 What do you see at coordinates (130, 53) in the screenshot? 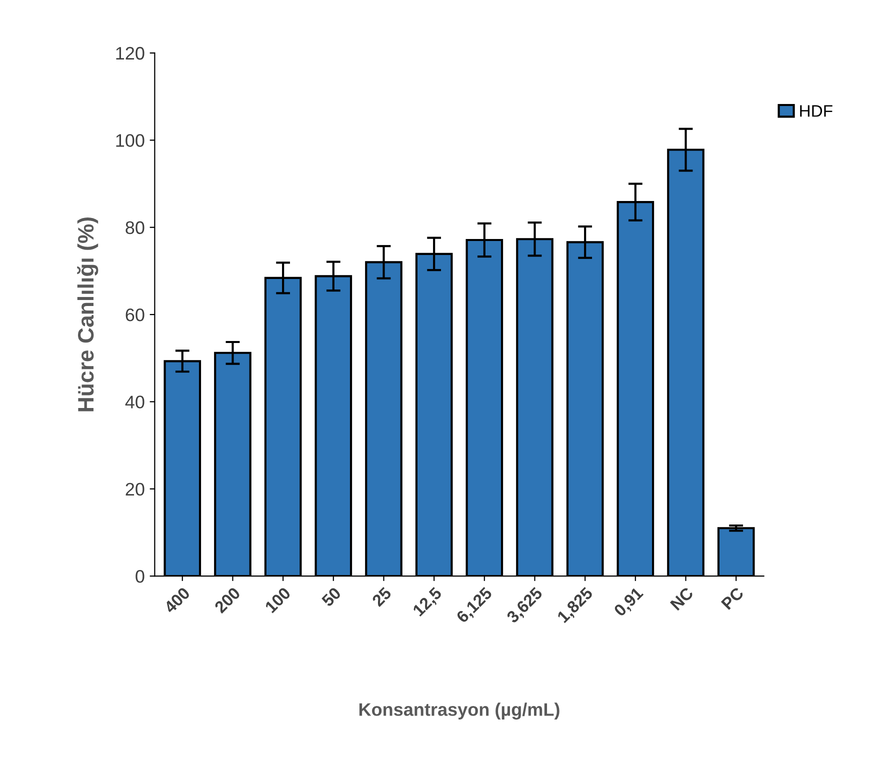
I see `y-tick-label: 120` at bounding box center [130, 53].